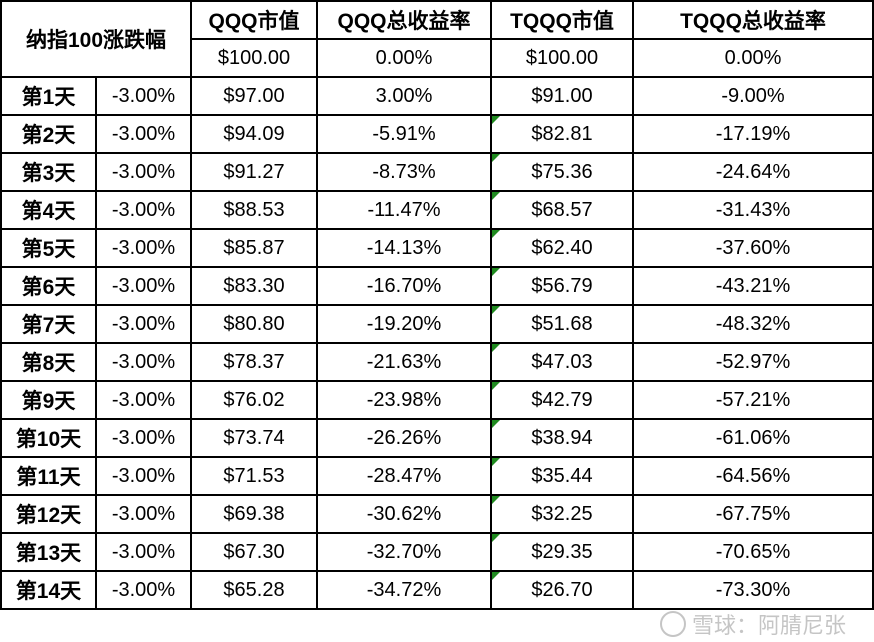  What do you see at coordinates (404, 362) in the screenshot?
I see `qqq-return-cell: -21.63%` at bounding box center [404, 362].